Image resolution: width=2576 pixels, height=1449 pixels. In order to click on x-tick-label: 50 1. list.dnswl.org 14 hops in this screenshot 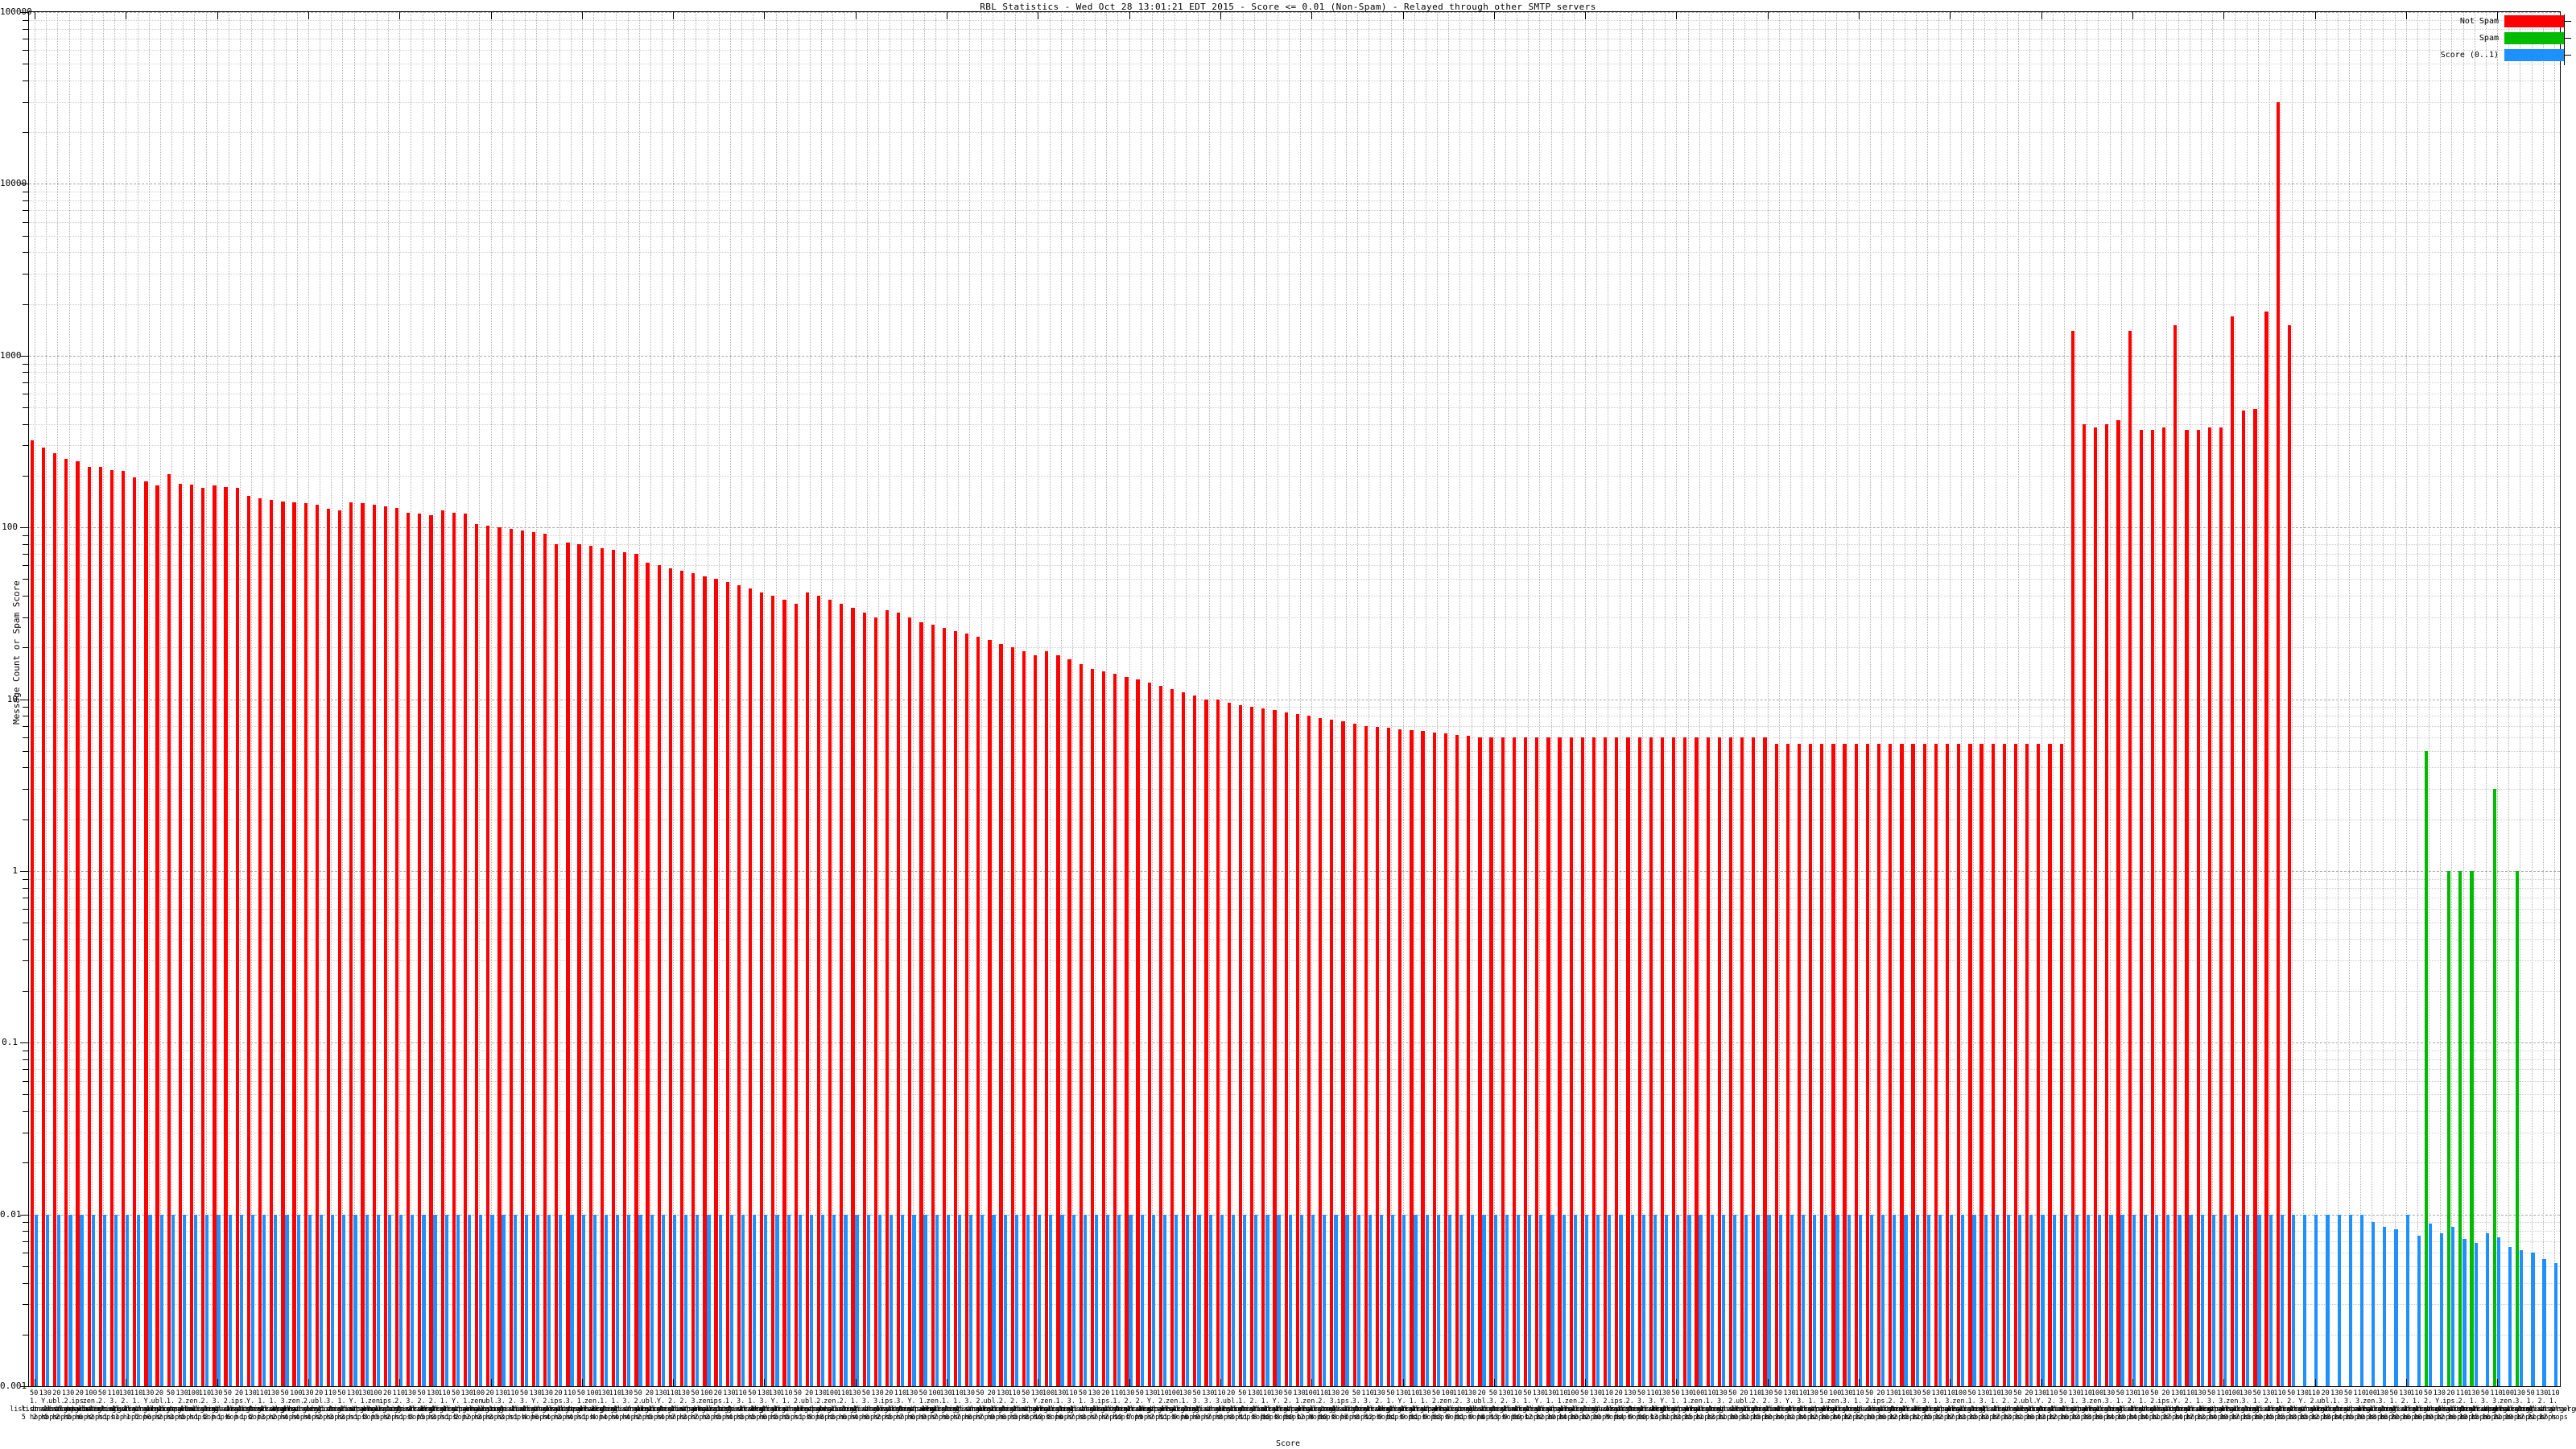, I will do `click(2124, 1405)`.